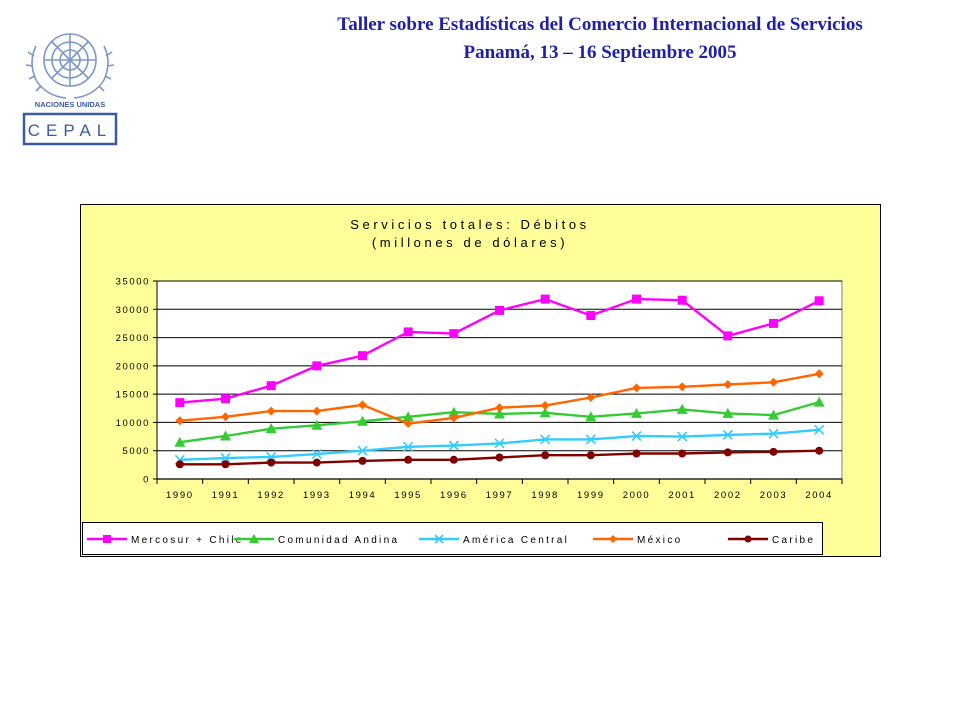 The height and width of the screenshot is (720, 960). Describe the element at coordinates (133, 395) in the screenshot. I see `y-tick-label: 15000` at that location.